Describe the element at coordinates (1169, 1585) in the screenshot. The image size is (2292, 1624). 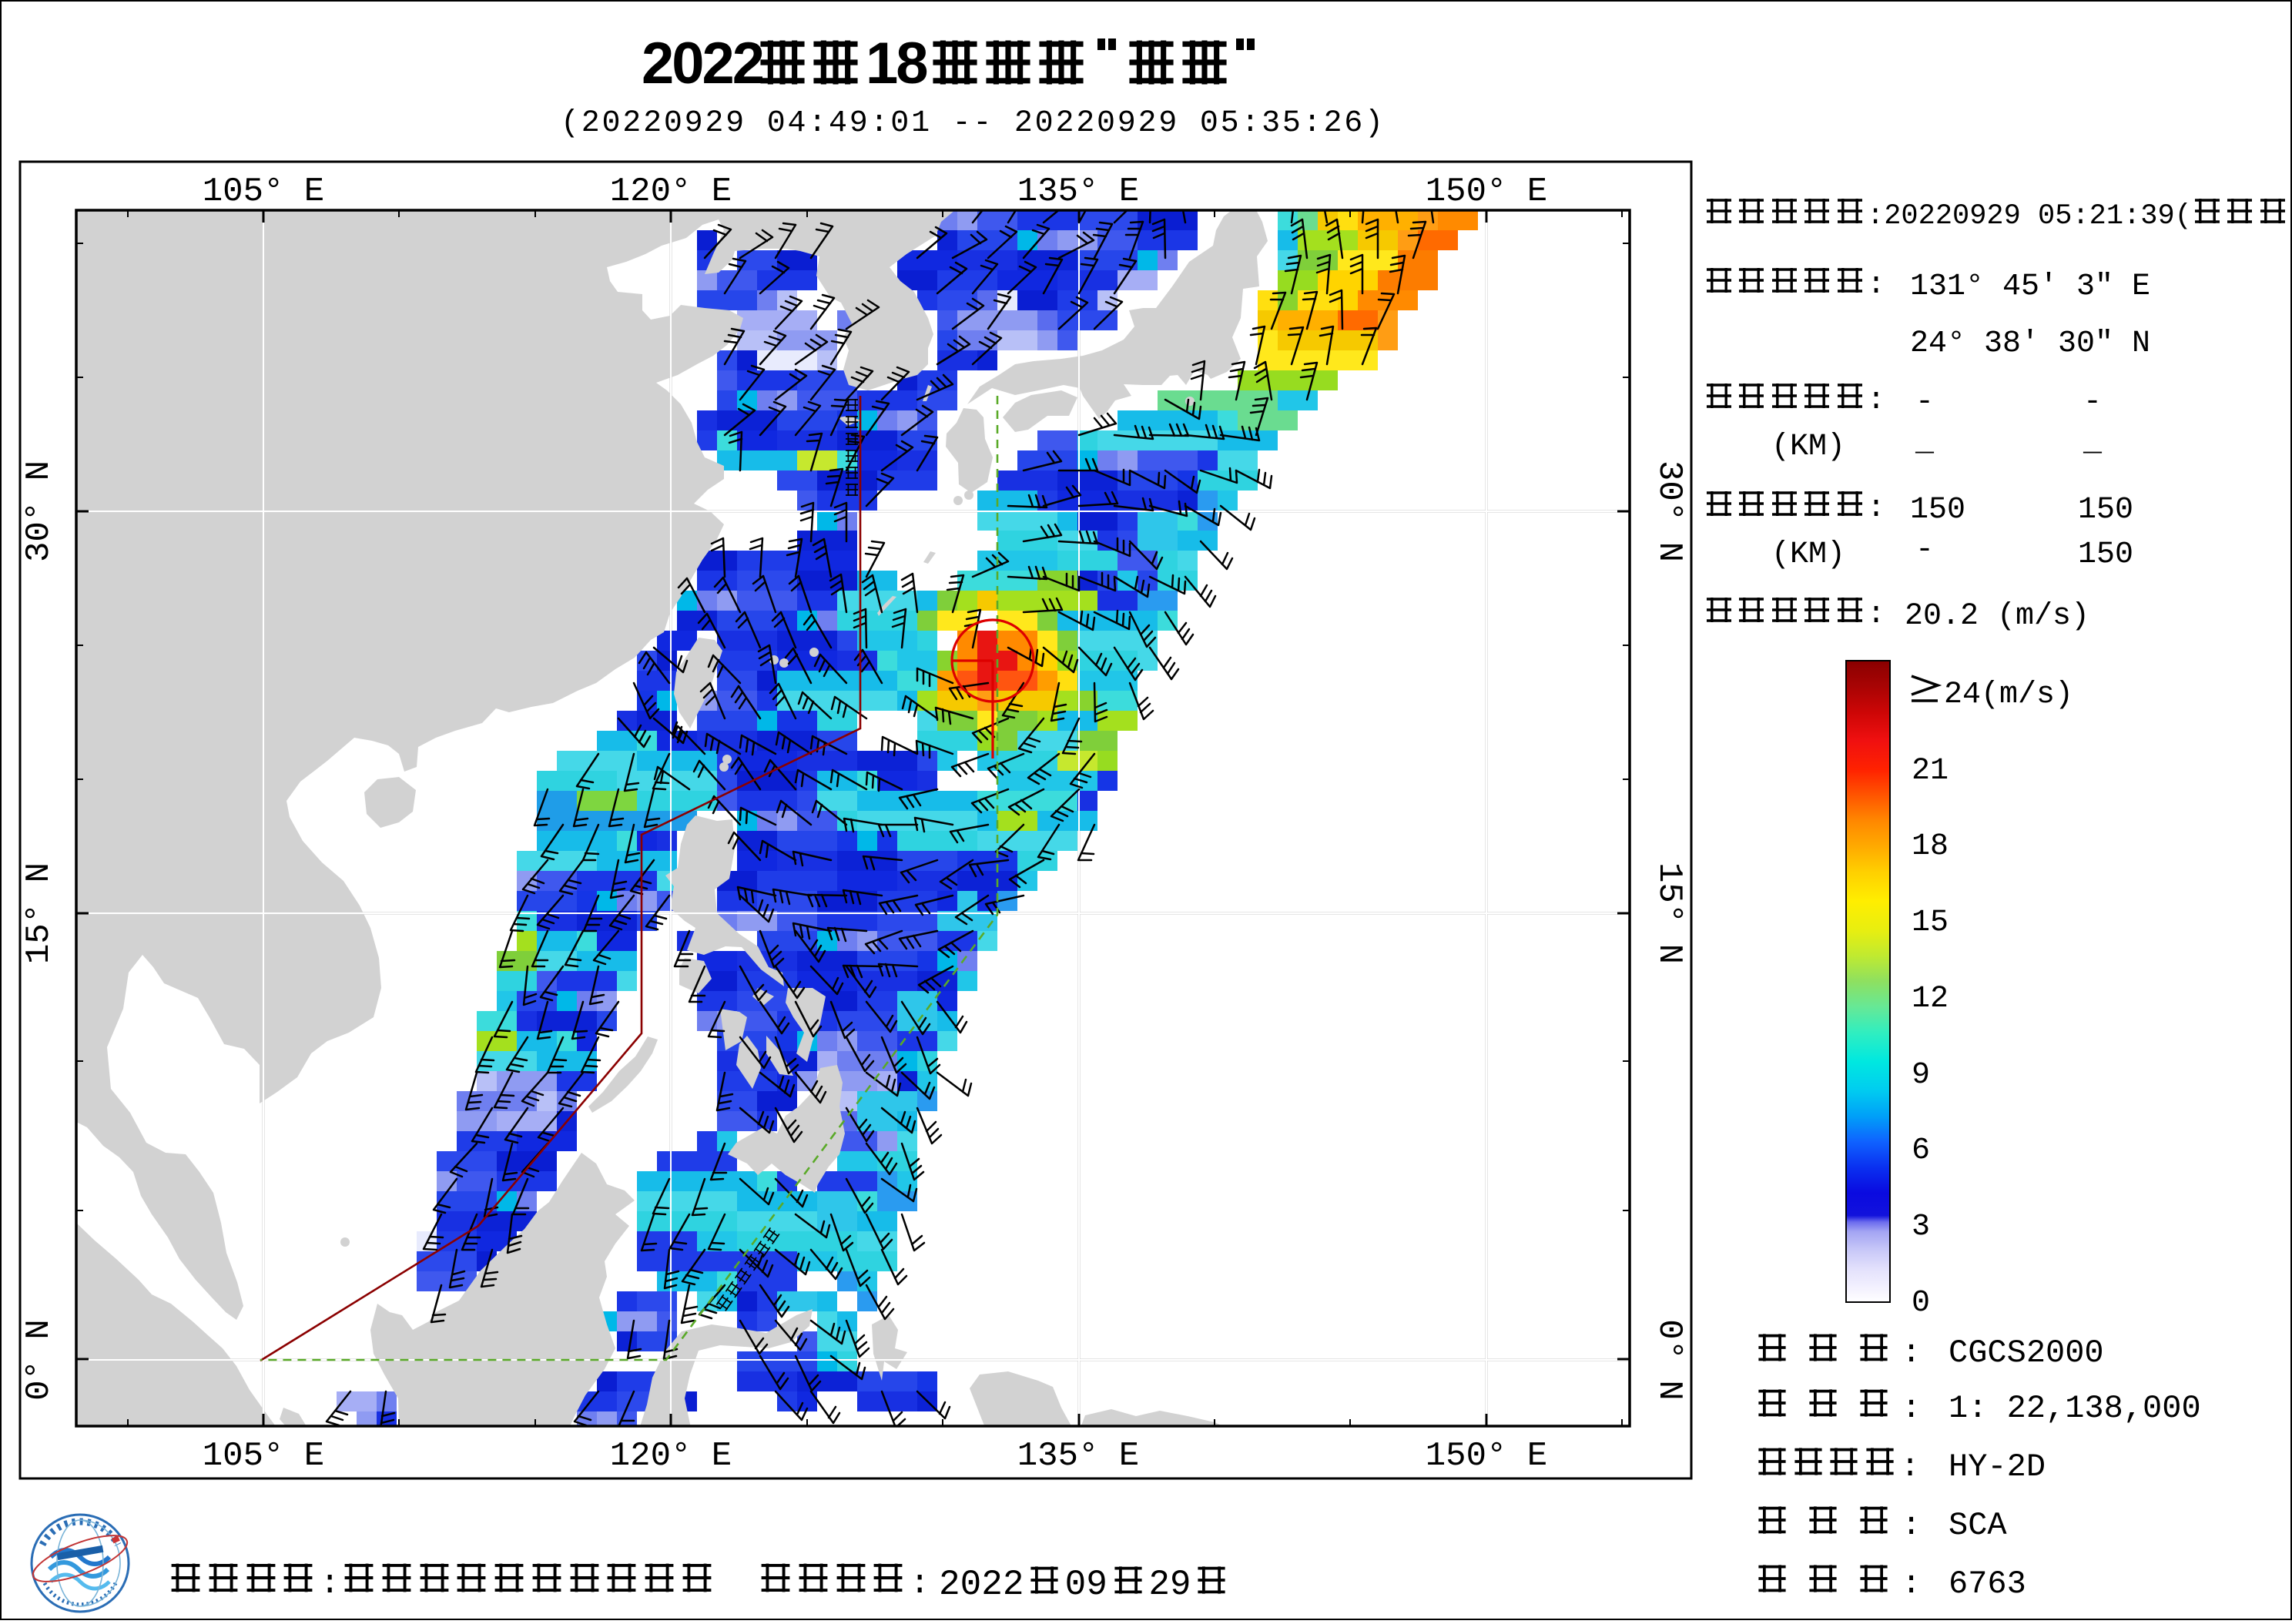
I see `svg-text: 29` at that location.